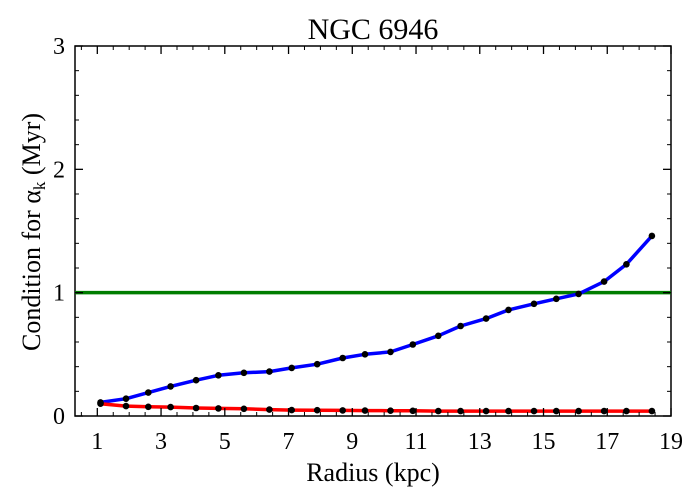 The width and height of the screenshot is (700, 500). Describe the element at coordinates (607, 442) in the screenshot. I see `x-tick-label: 17` at that location.